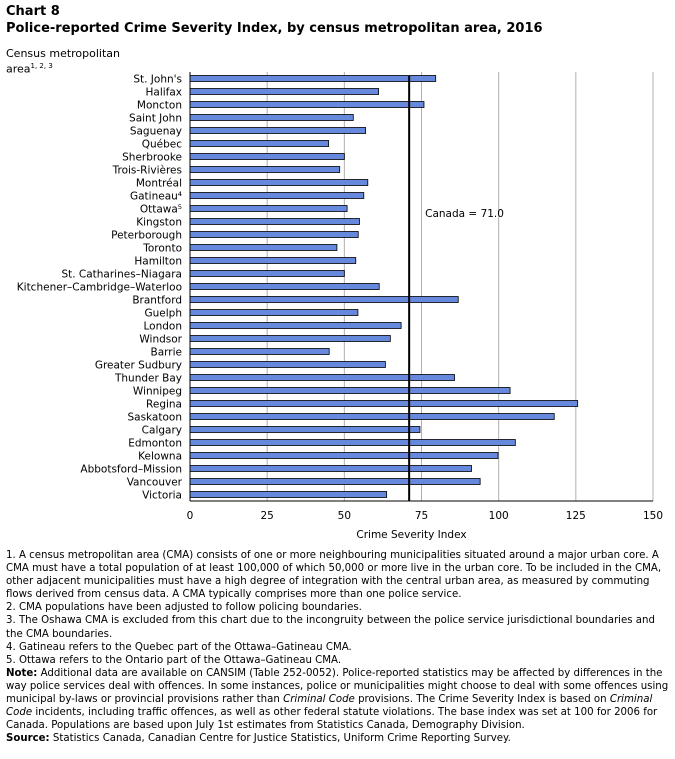  What do you see at coordinates (190, 516) in the screenshot?
I see `x-tick-label: 0` at bounding box center [190, 516].